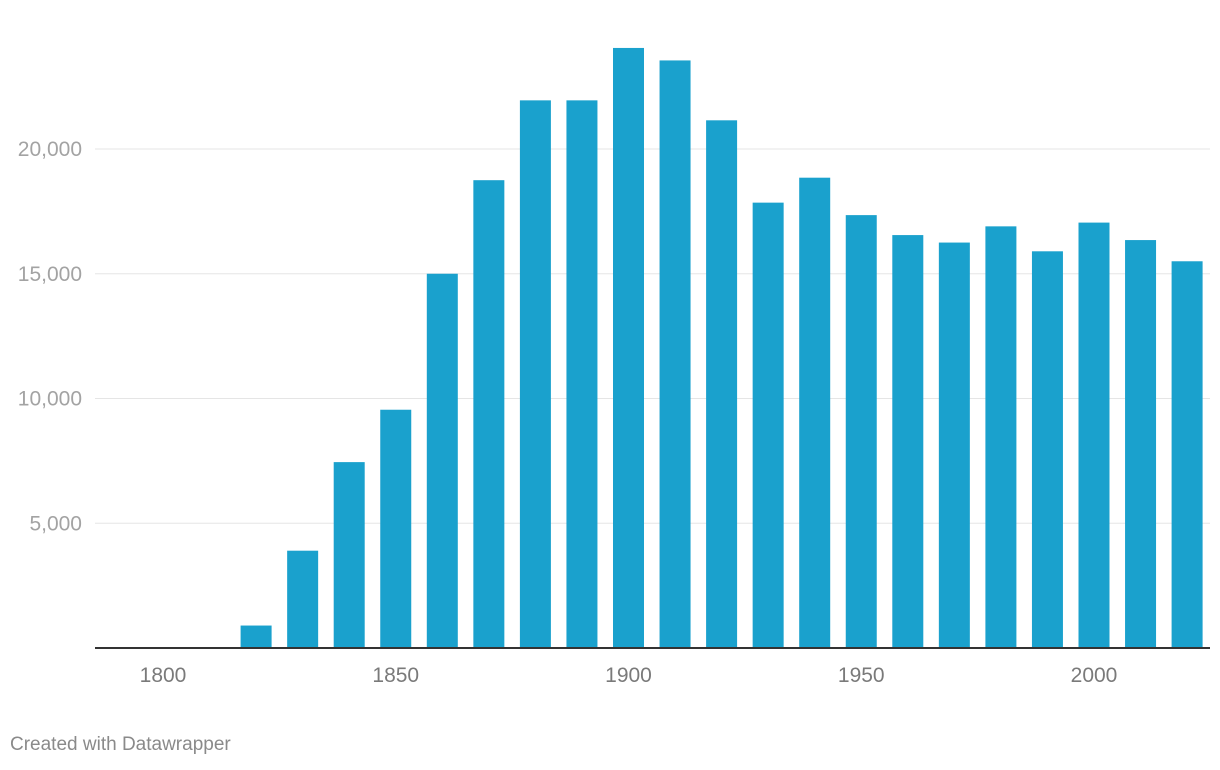 The height and width of the screenshot is (770, 1220). What do you see at coordinates (815, 412) in the screenshot?
I see `bar-1940` at bounding box center [815, 412].